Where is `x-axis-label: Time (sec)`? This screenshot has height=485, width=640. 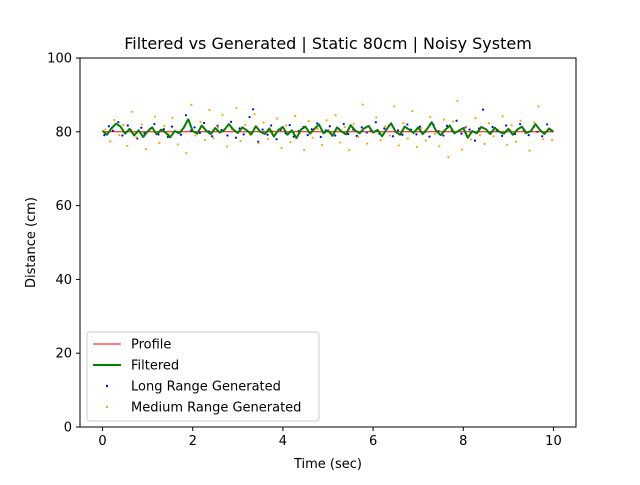
x-axis-label: Time (sec) is located at coordinates (327, 464).